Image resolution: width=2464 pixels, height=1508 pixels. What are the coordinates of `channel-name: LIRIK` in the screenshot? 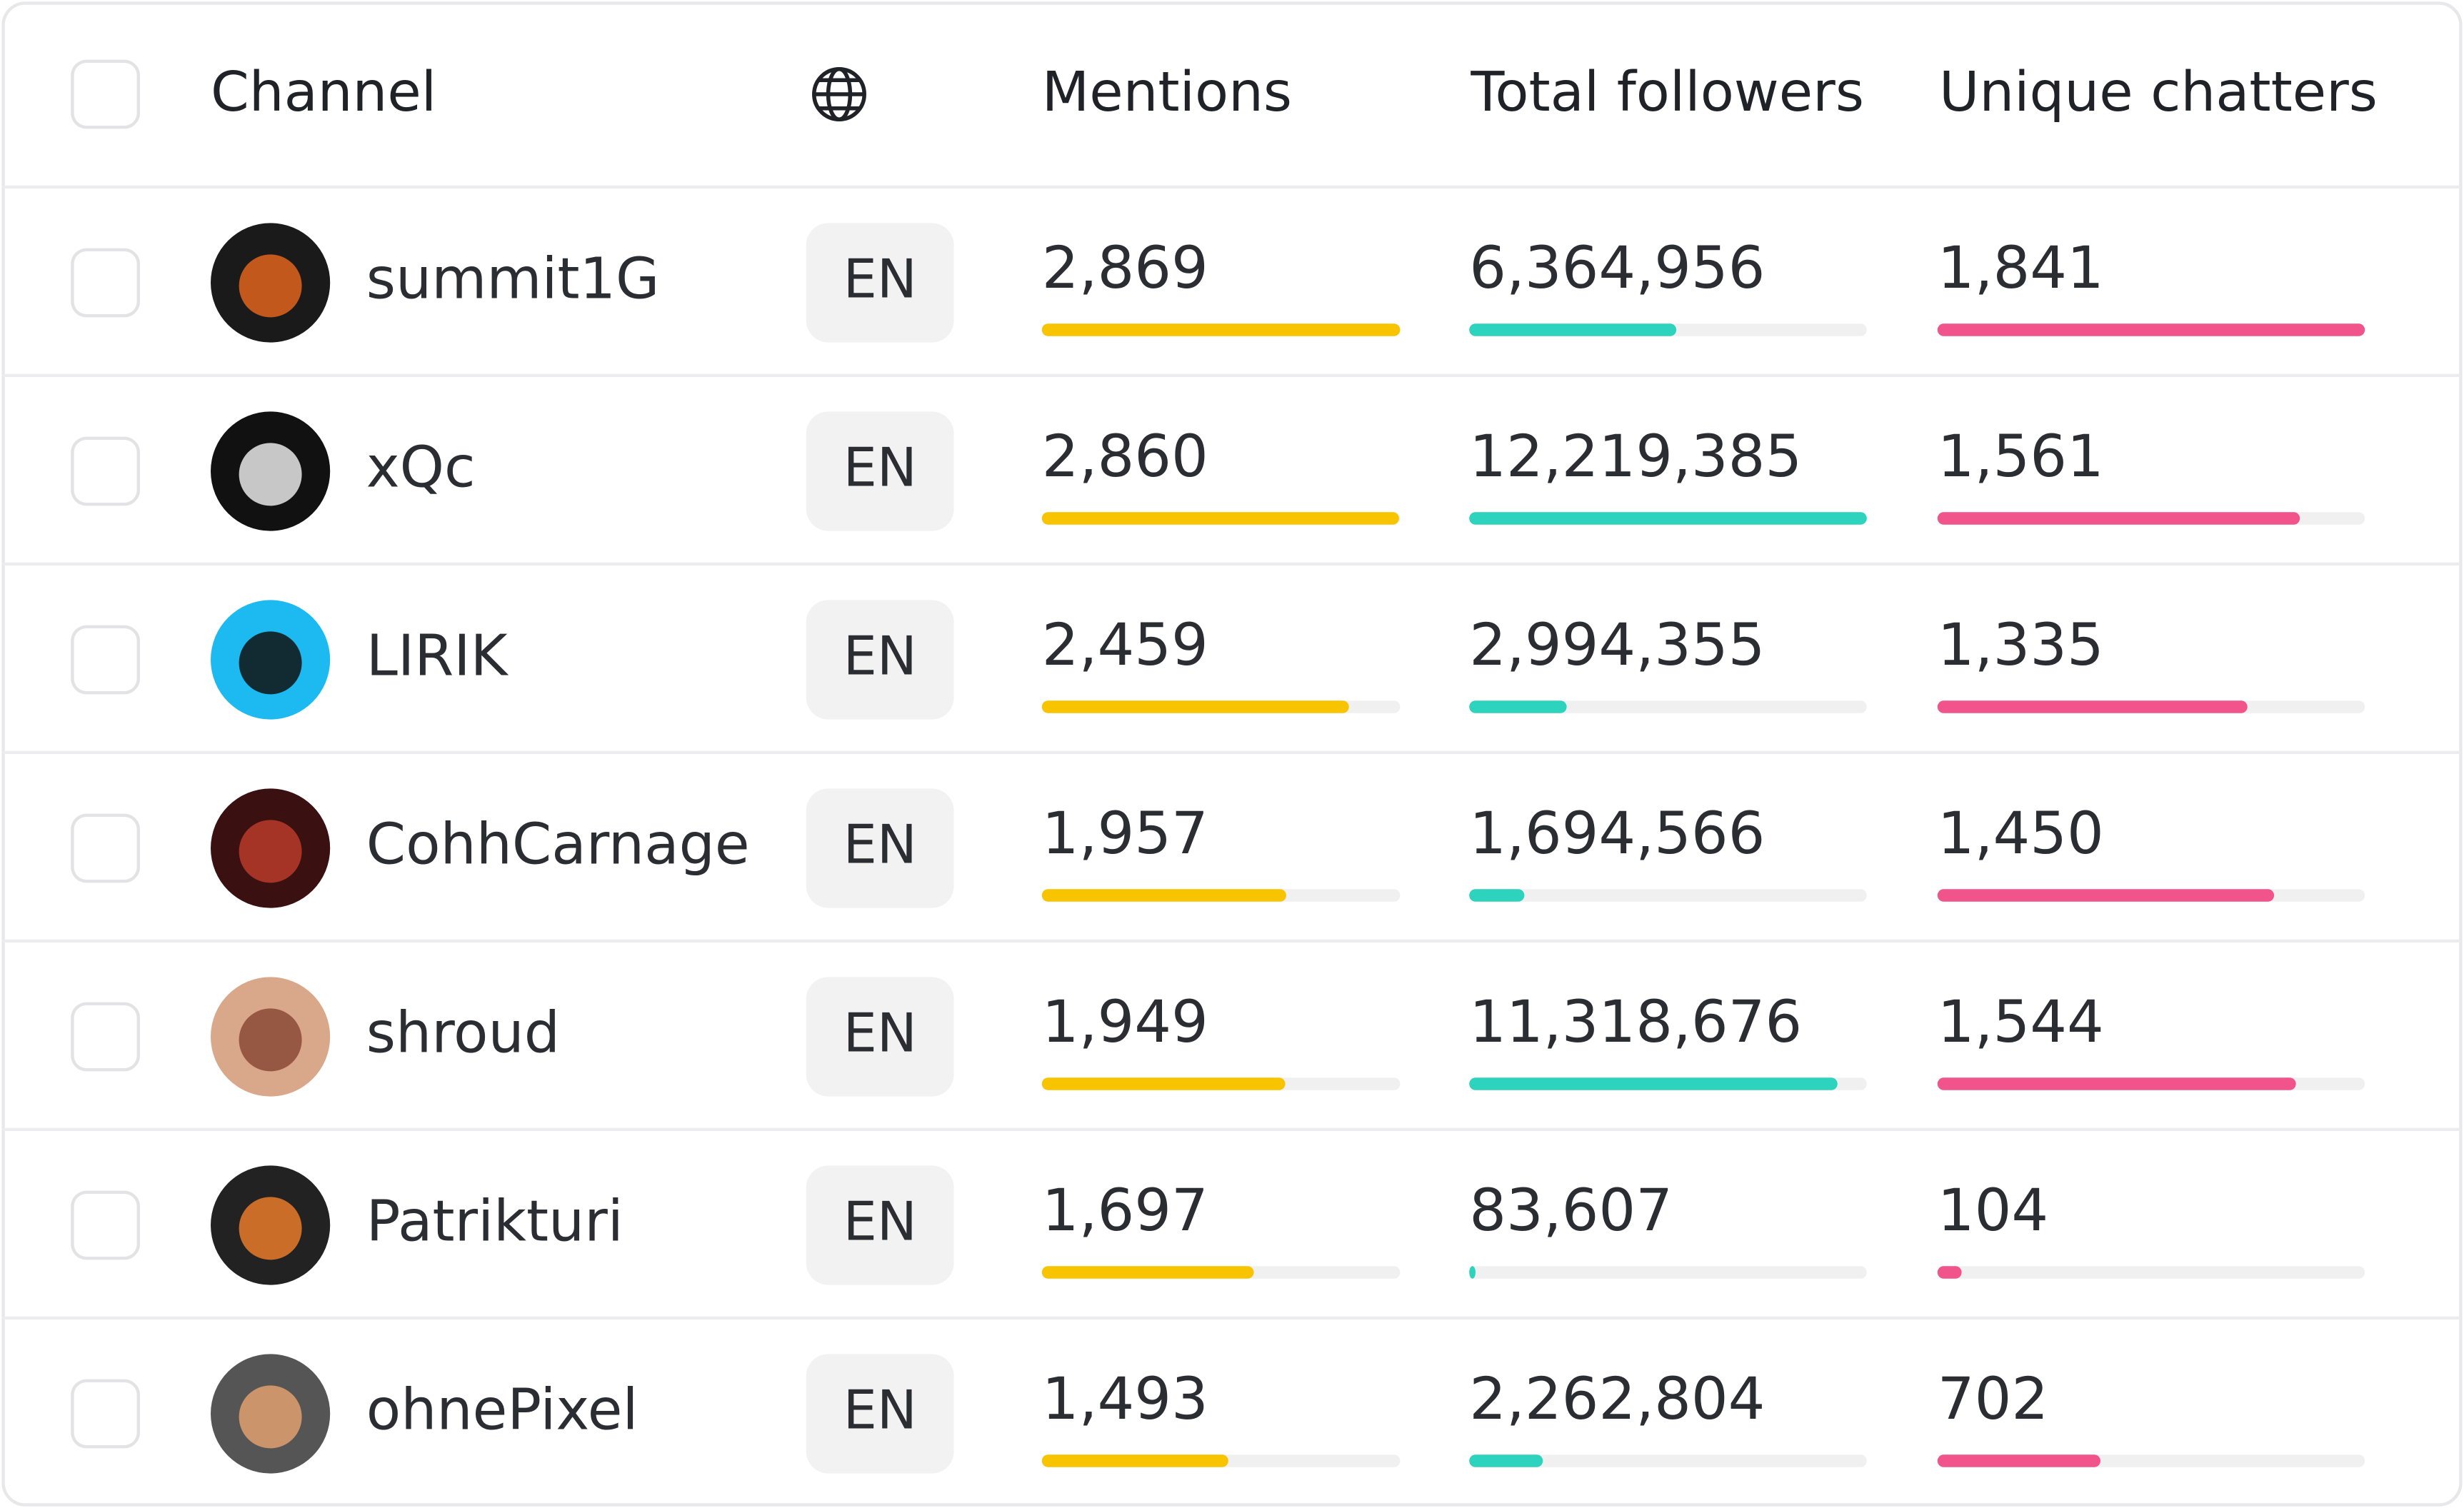 It's located at (437, 655).